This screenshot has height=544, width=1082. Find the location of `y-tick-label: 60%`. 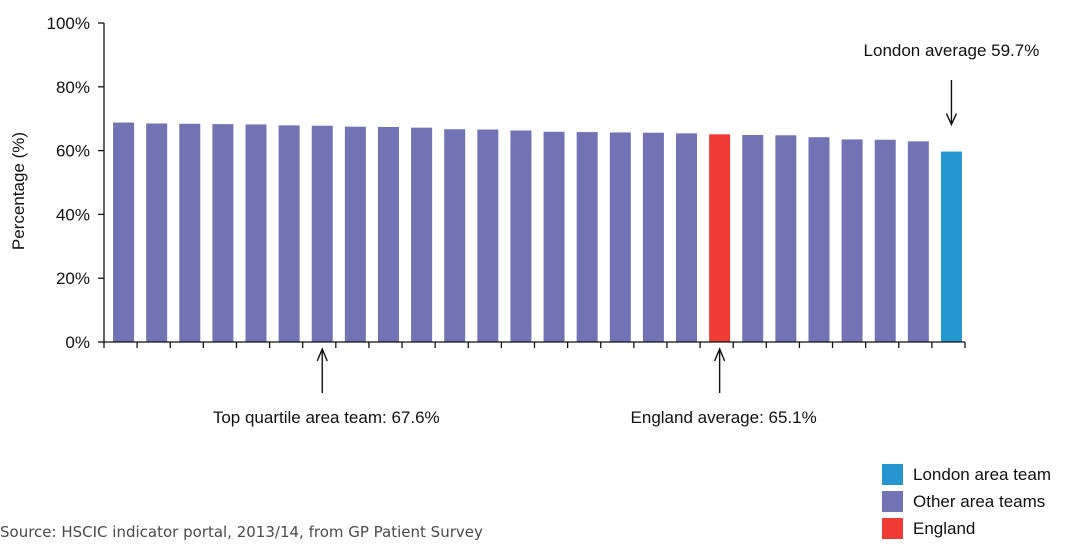

y-tick-label: 60% is located at coordinates (73, 151).